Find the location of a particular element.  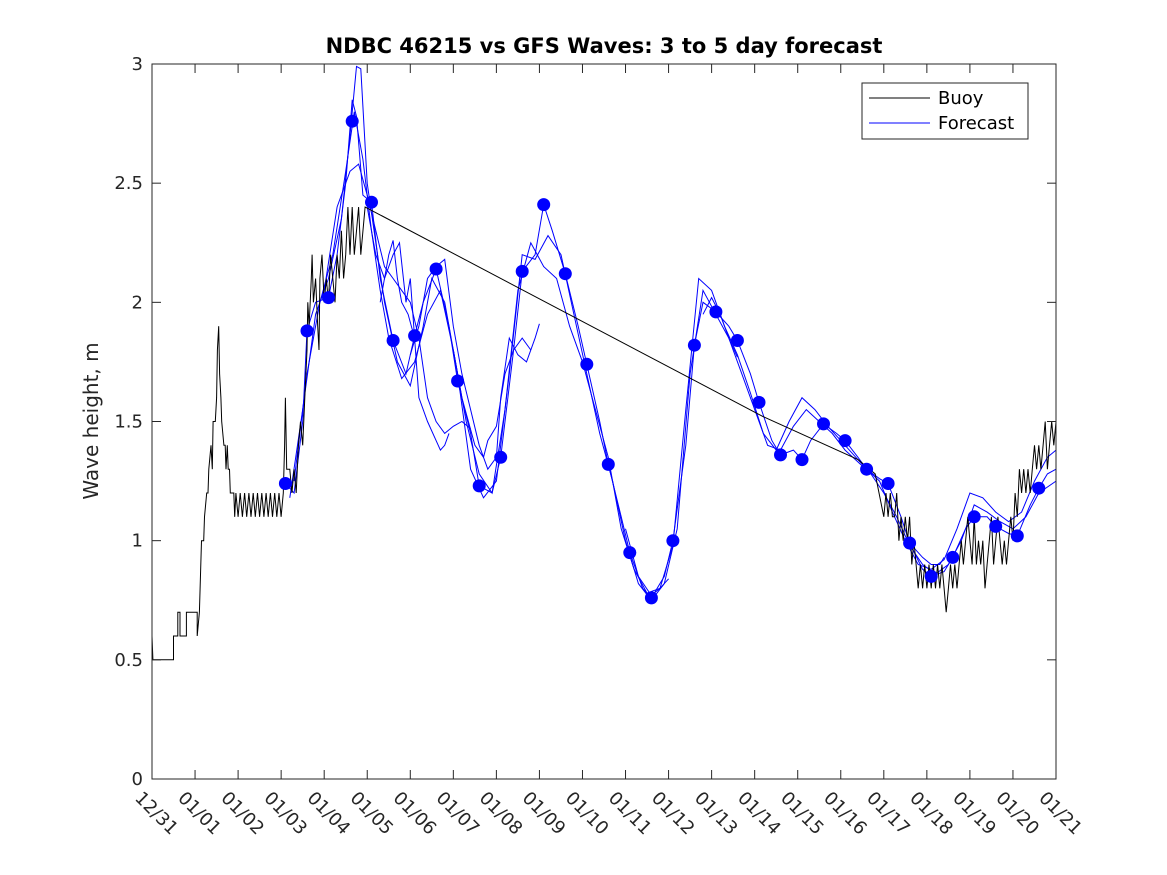

y-tick-label-2: 1 is located at coordinates (137, 541).